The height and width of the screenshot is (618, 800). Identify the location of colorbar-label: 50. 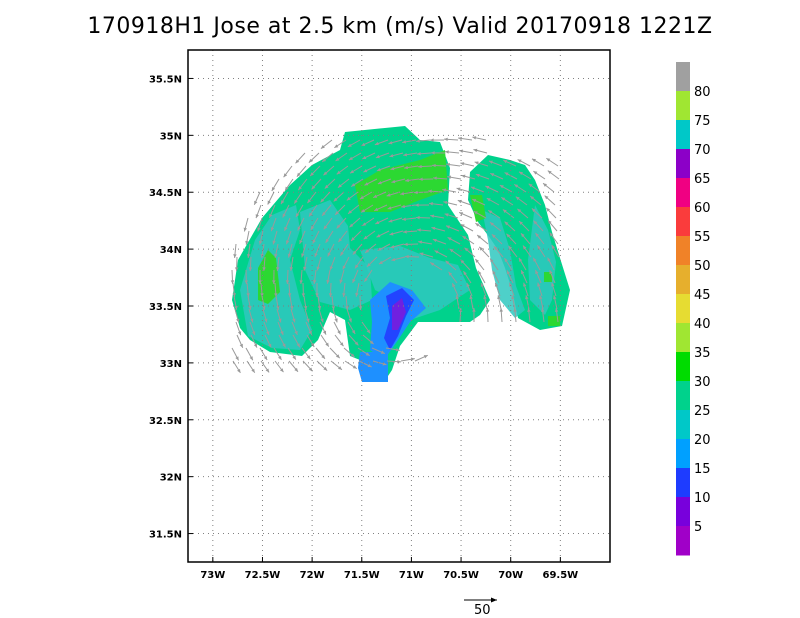
(702, 266).